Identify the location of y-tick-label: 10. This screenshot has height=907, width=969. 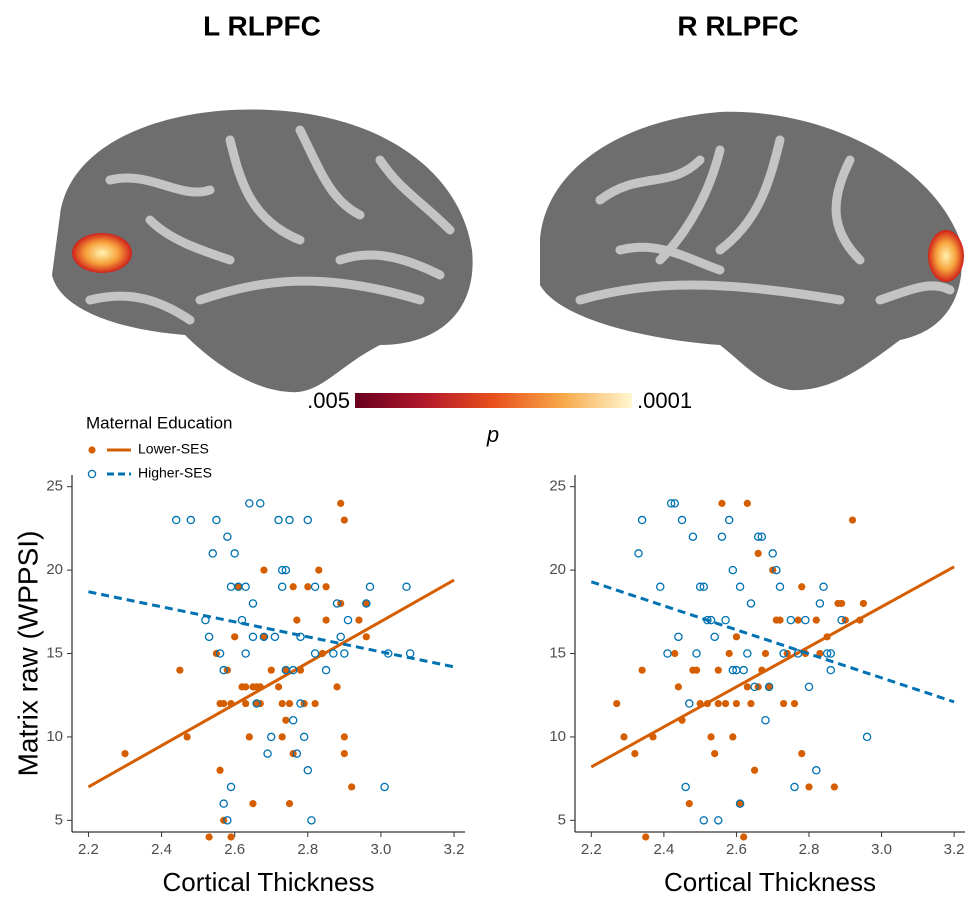
(557, 736).